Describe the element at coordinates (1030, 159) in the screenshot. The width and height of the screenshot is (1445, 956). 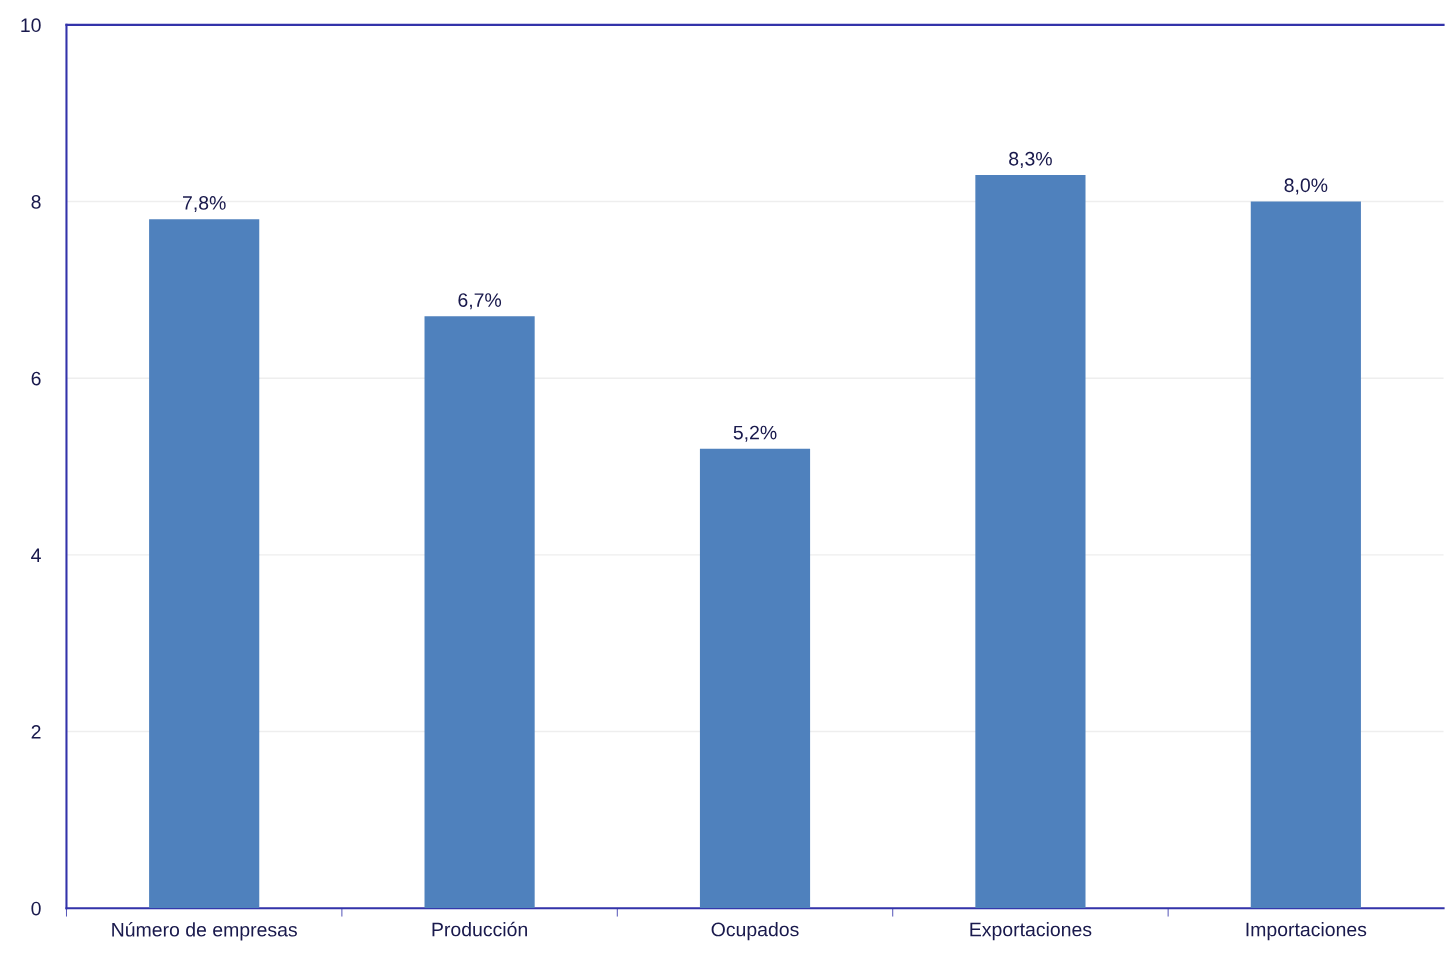
I see `data-label: 8,3%` at that location.